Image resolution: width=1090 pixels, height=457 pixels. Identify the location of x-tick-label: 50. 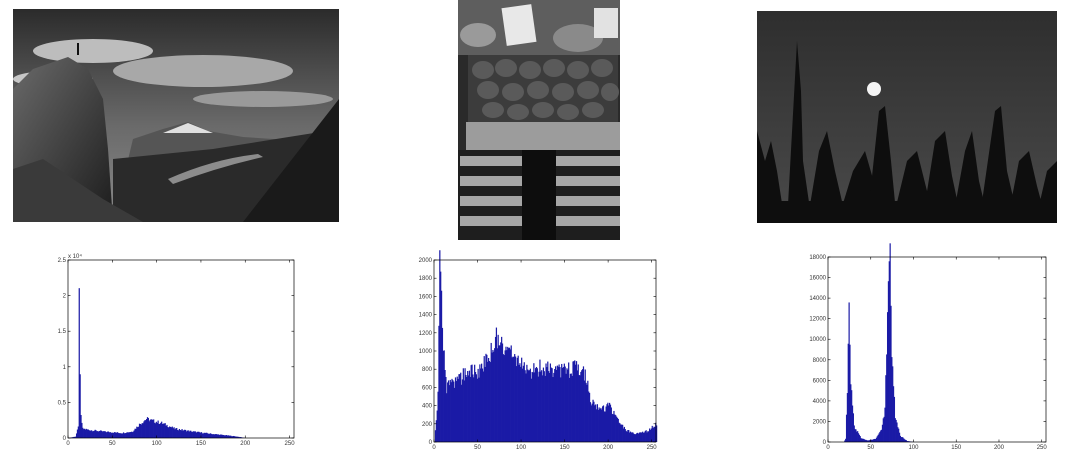
(112, 444).